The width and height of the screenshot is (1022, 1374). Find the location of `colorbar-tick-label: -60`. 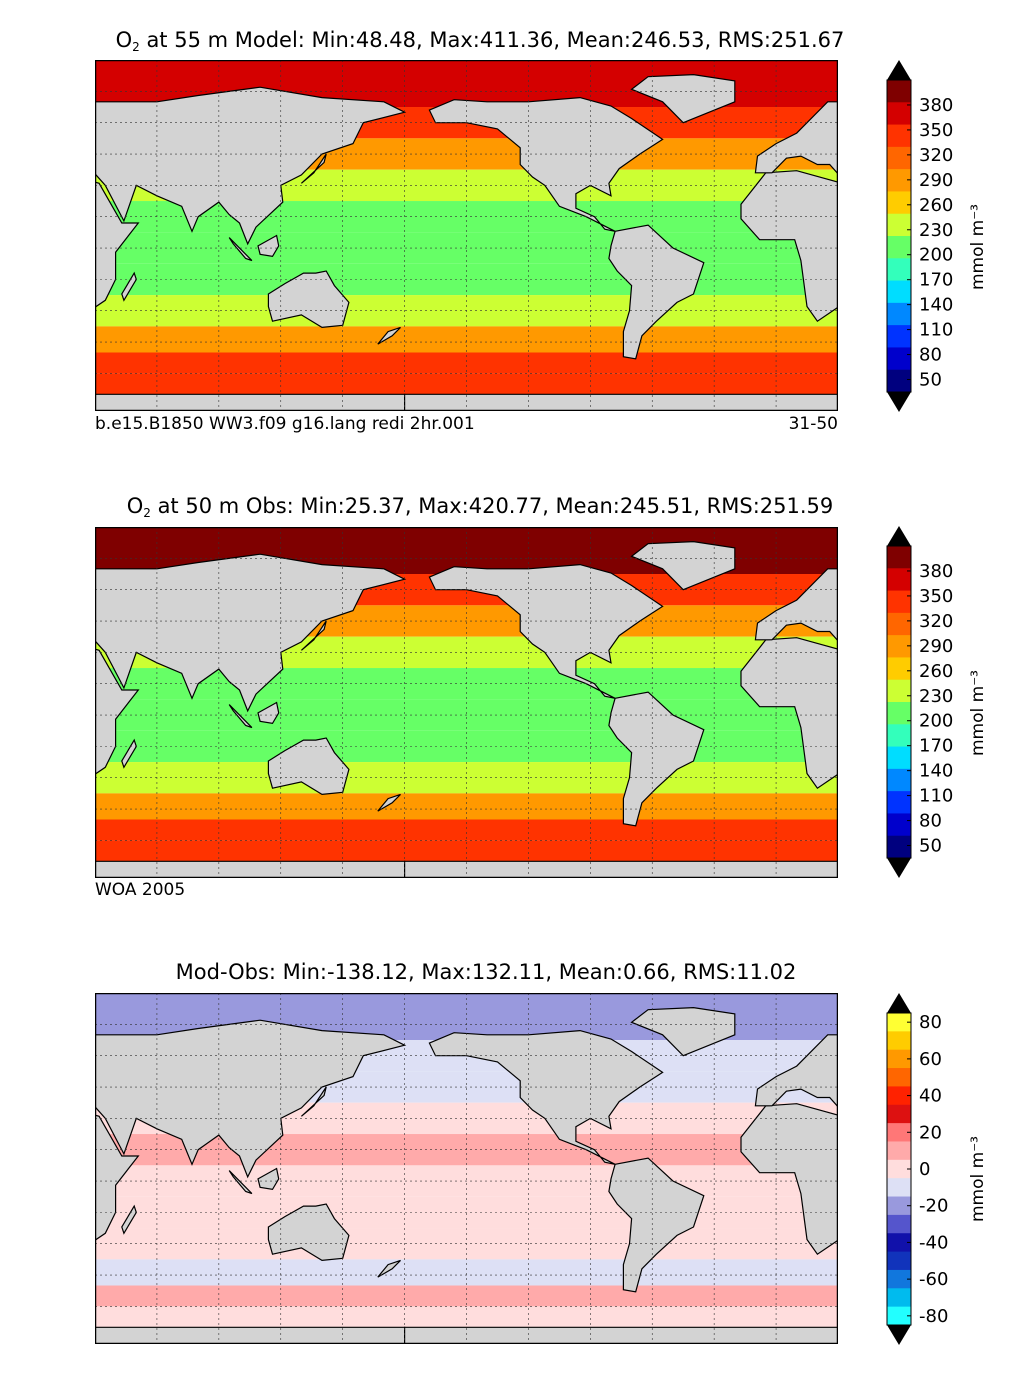

colorbar-tick-label: -60 is located at coordinates (933, 1279).